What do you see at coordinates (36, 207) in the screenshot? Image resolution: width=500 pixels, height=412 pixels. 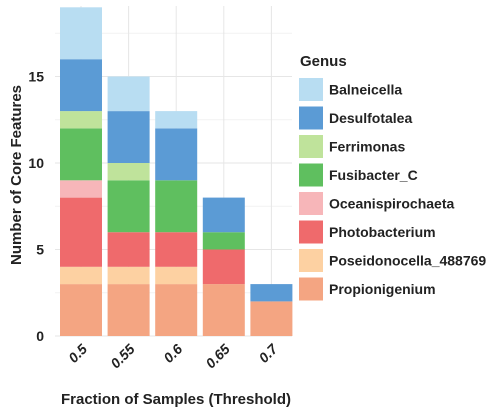 I see `y-axis-ticks: 0 5 10 15` at bounding box center [36, 207].